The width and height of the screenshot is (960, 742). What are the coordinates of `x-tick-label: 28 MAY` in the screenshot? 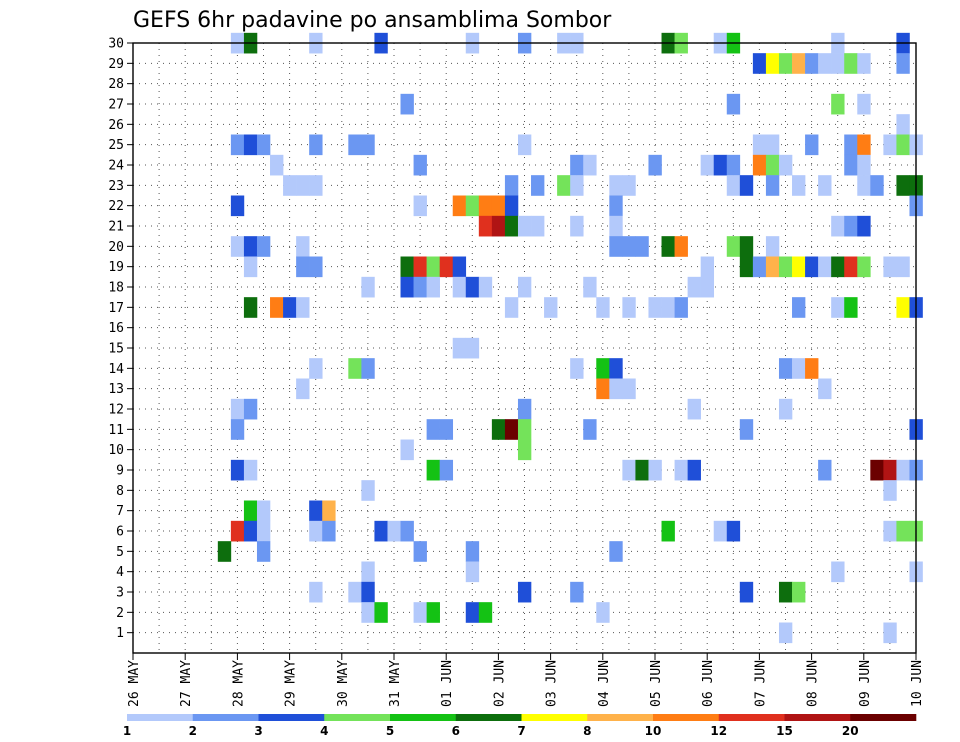 It's located at (238, 683).